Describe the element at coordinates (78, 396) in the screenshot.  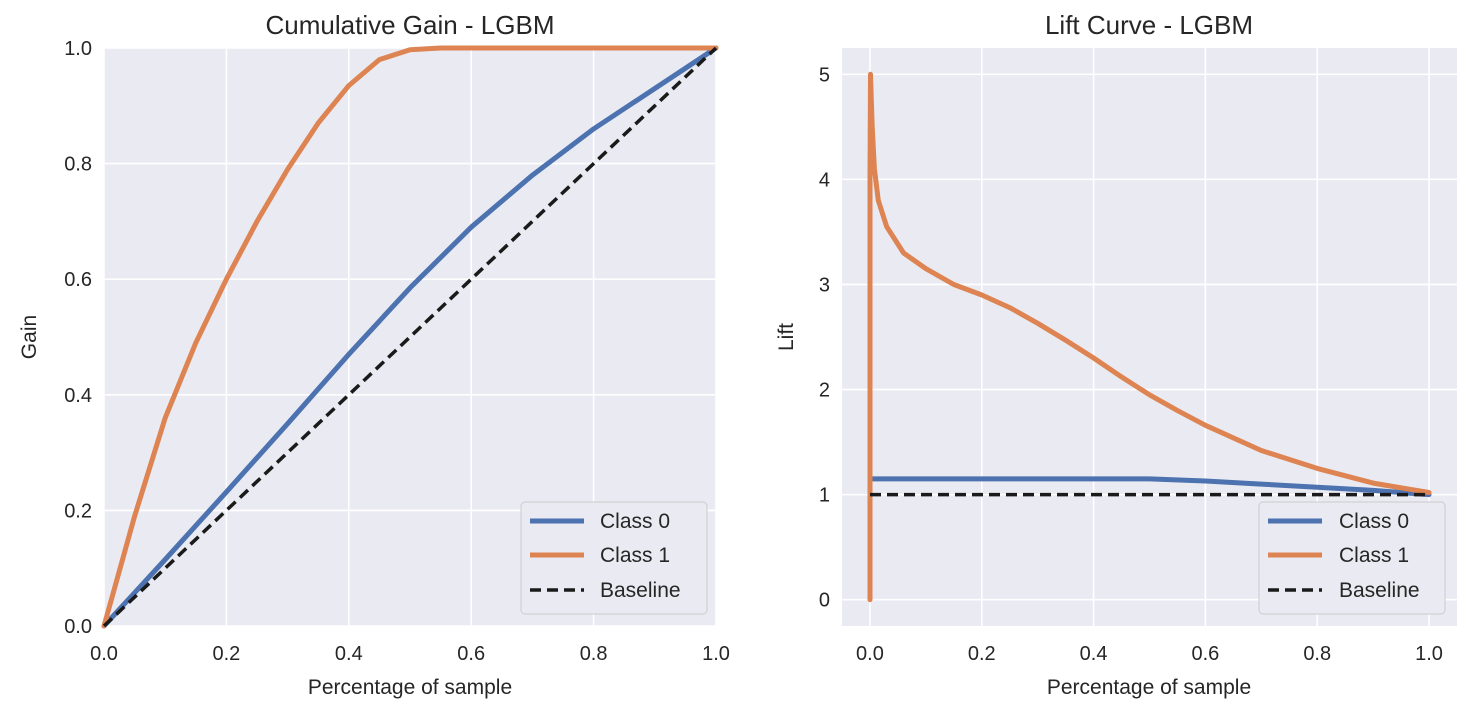
I see `y-tick-label: 0.4` at that location.